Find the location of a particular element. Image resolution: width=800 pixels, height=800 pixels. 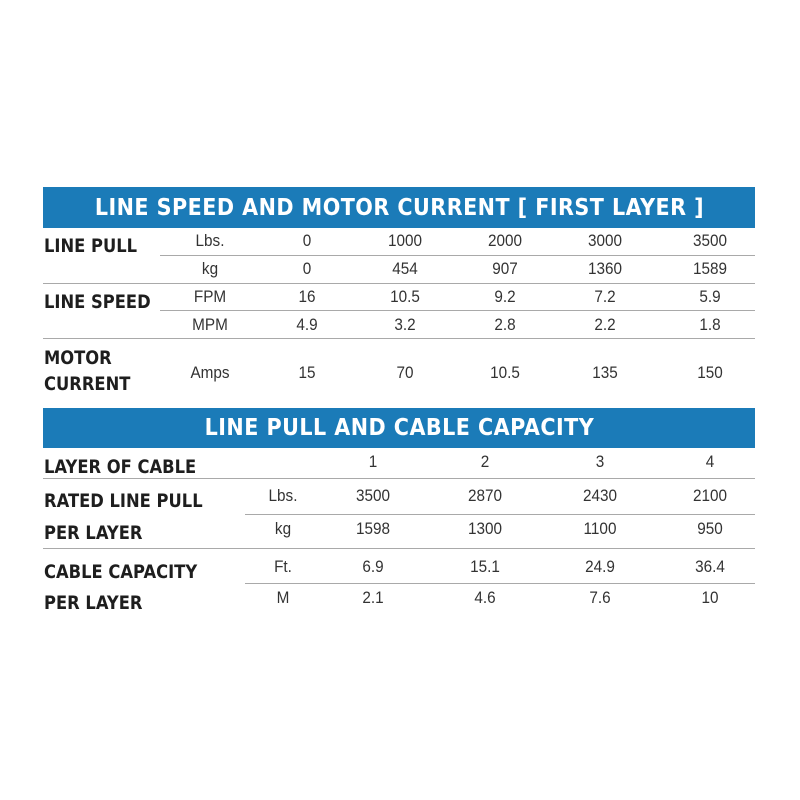

value-cell: 2.2 is located at coordinates (605, 324).